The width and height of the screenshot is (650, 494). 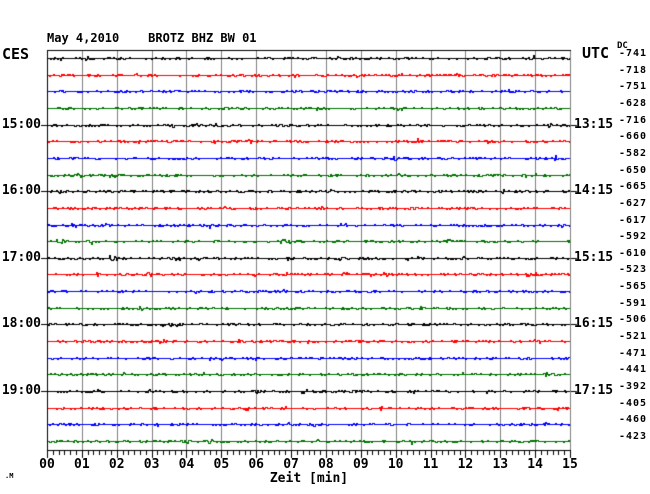 I want to click on utc-time-label: 15:15, so click(x=594, y=257).